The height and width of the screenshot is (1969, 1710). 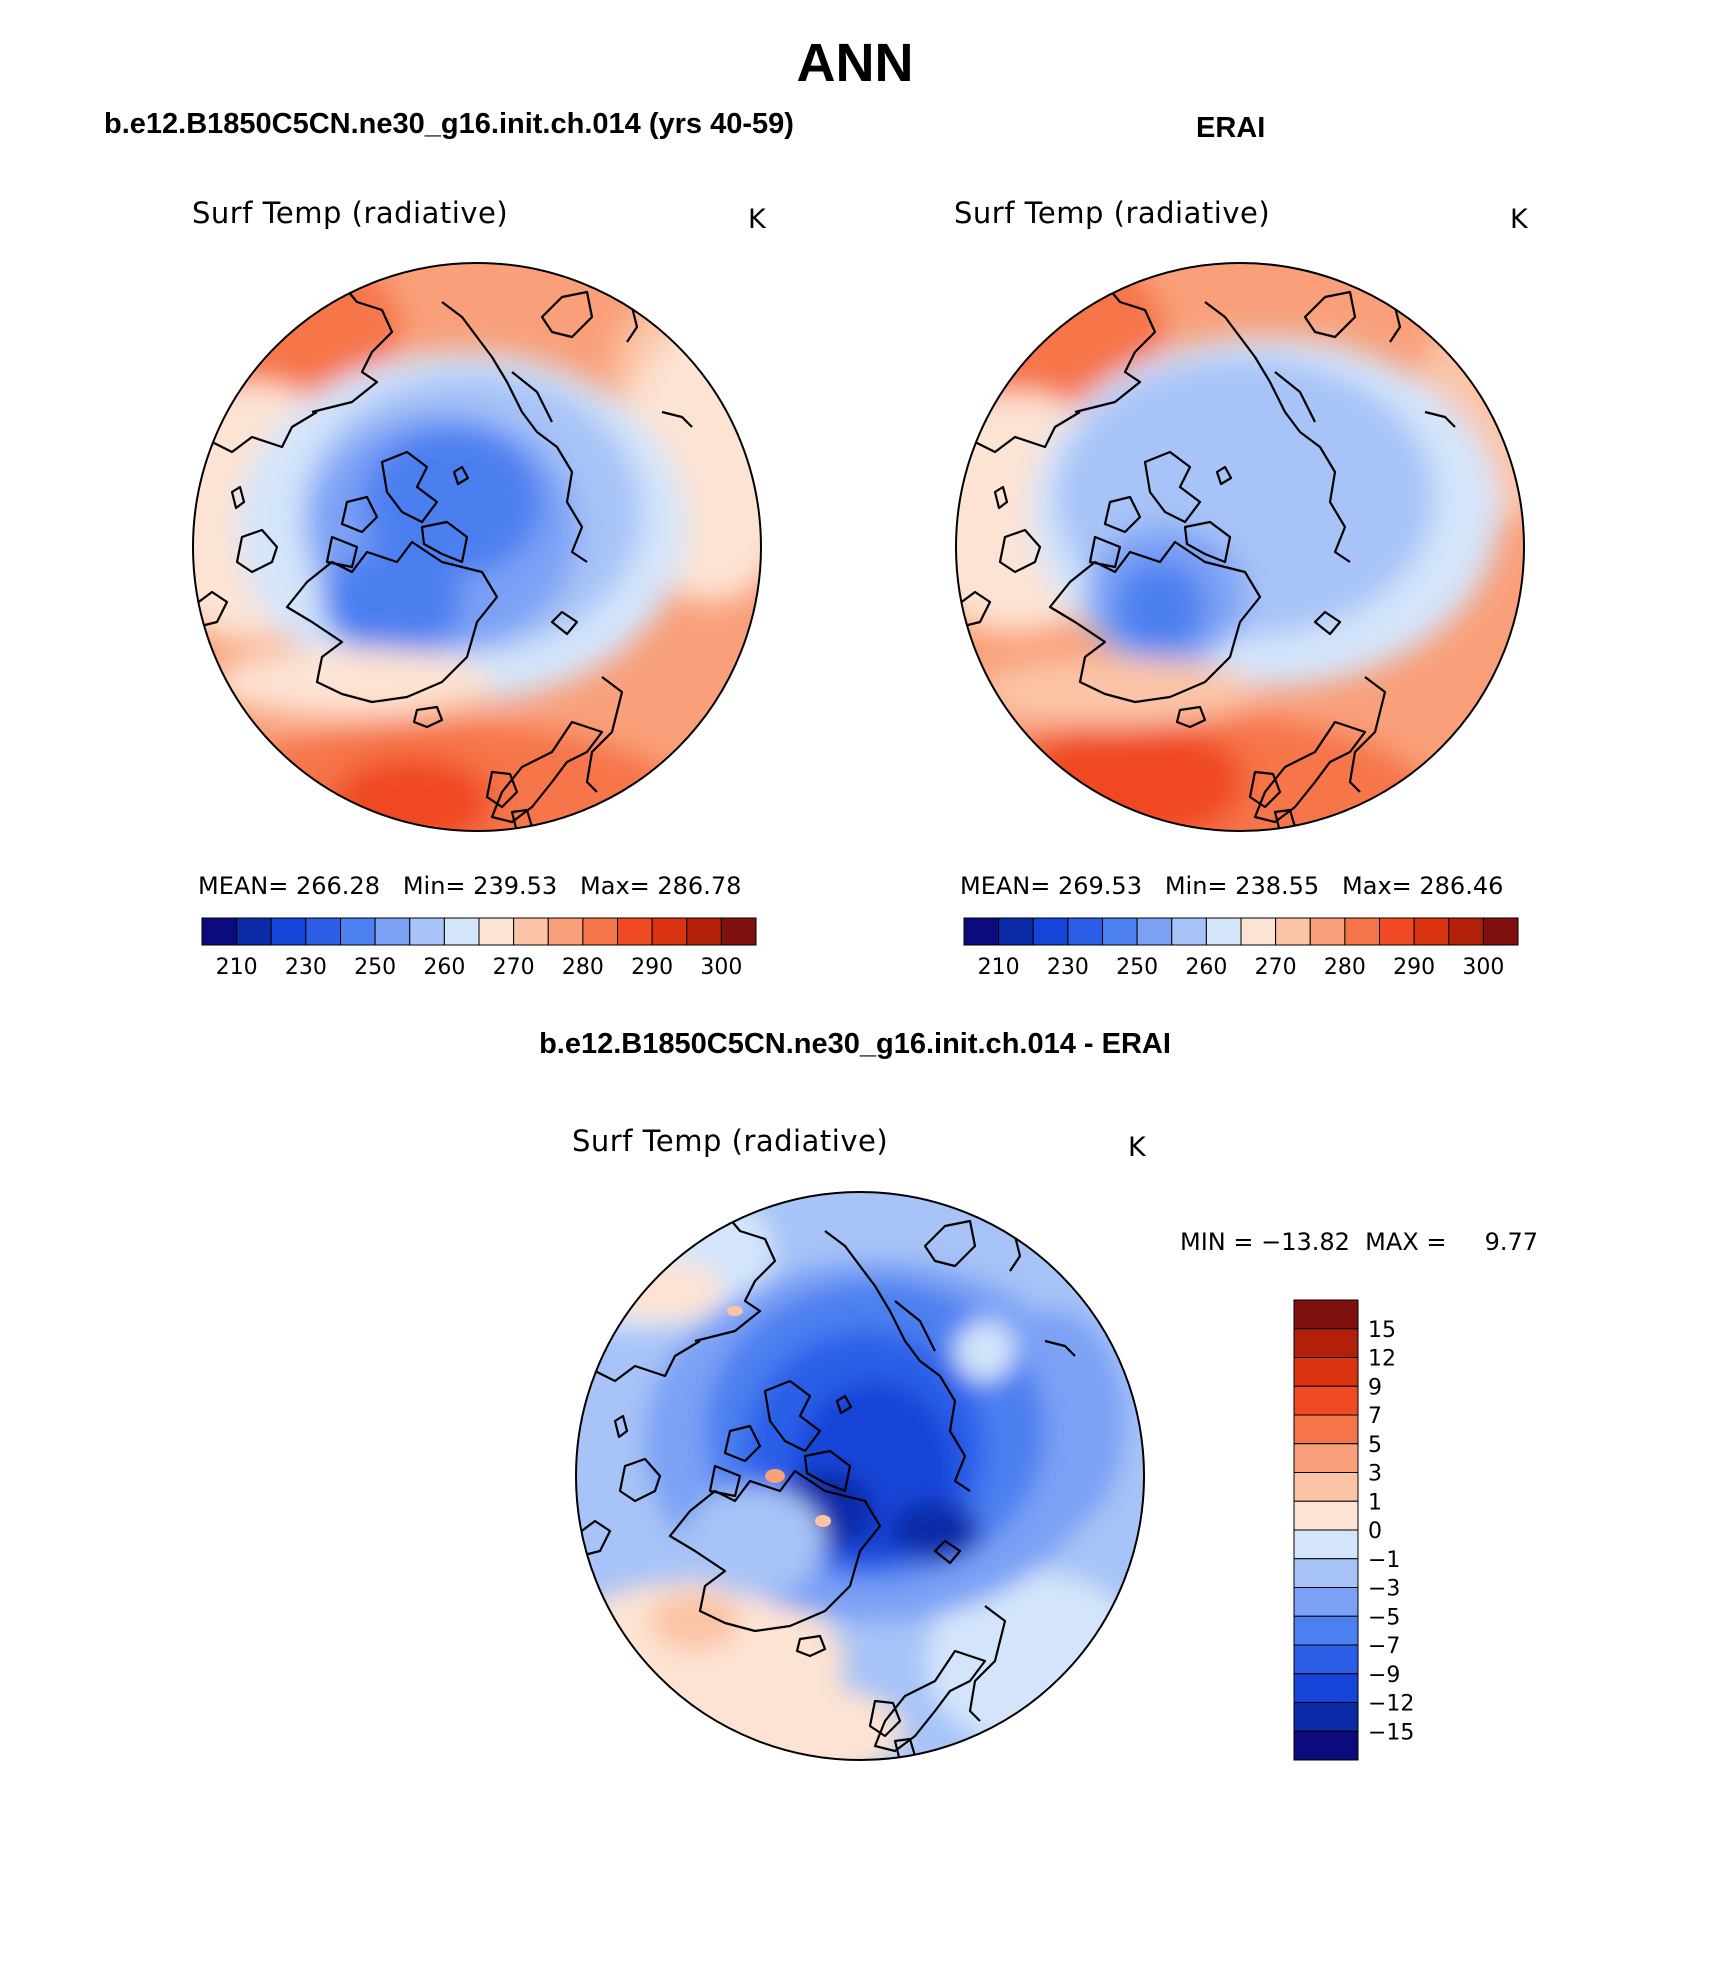 What do you see at coordinates (1137, 1147) in the screenshot?
I see `diff-units: K` at bounding box center [1137, 1147].